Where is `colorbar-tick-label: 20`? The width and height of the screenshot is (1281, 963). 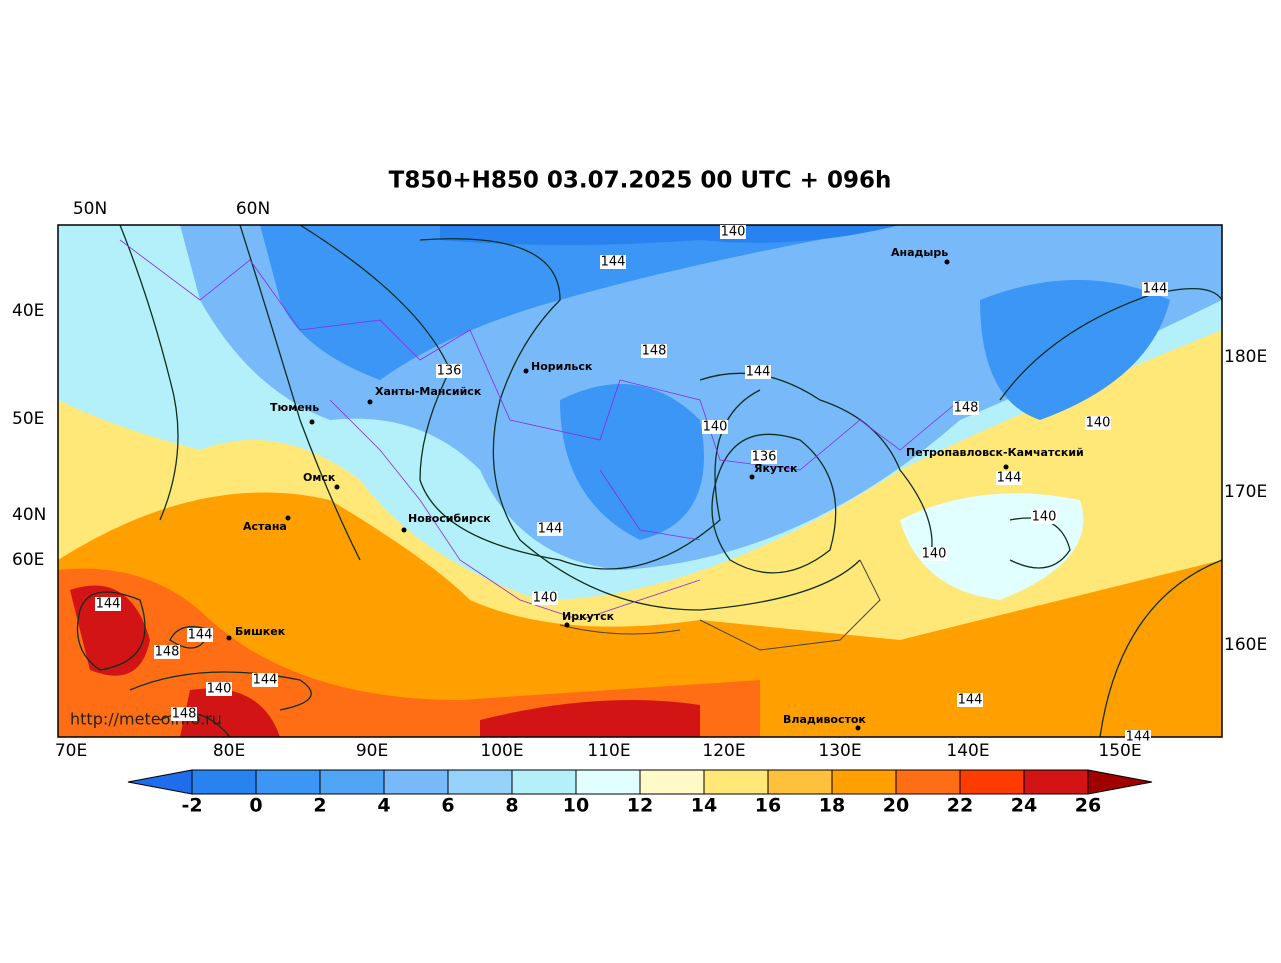
colorbar-tick-label: 20 is located at coordinates (896, 806).